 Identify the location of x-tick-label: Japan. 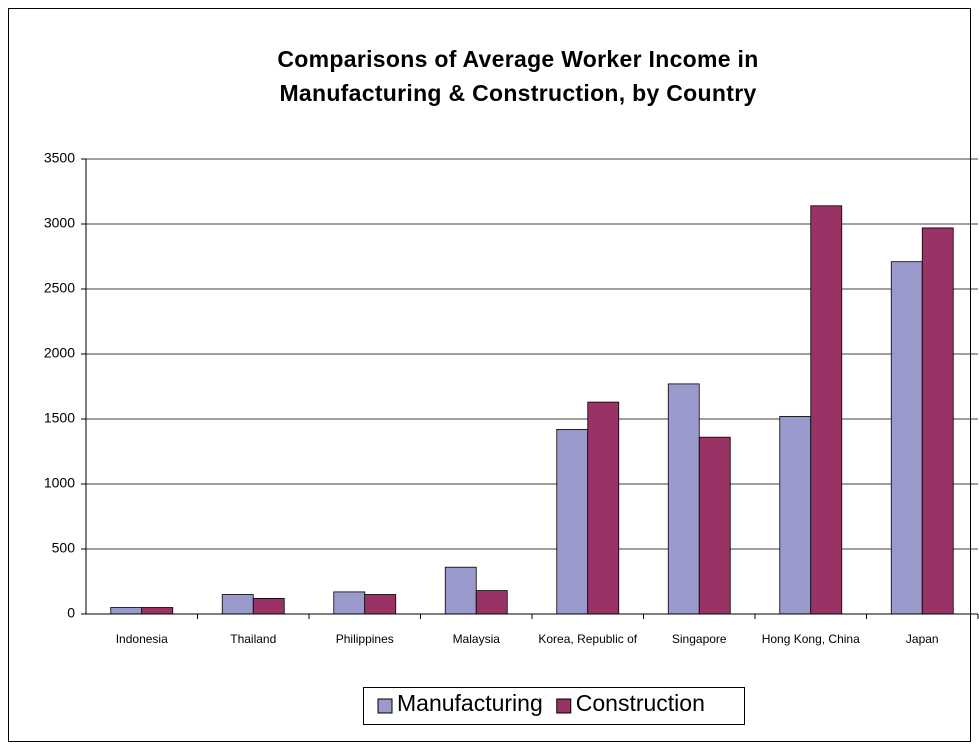
(922, 639).